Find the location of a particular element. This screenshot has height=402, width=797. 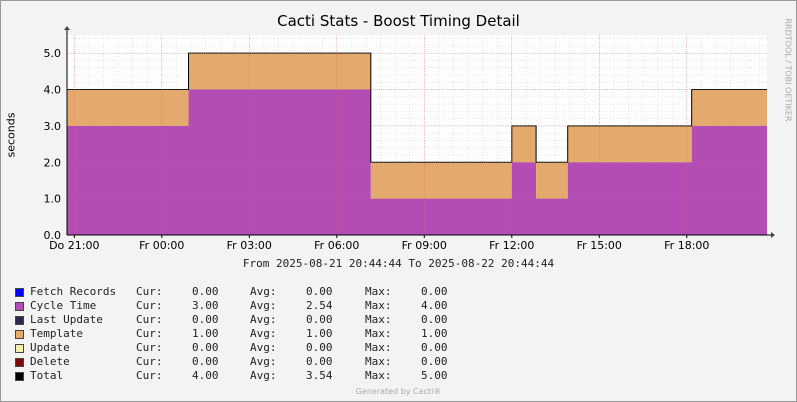

legend-series-name: Last Update is located at coordinates (66, 319).